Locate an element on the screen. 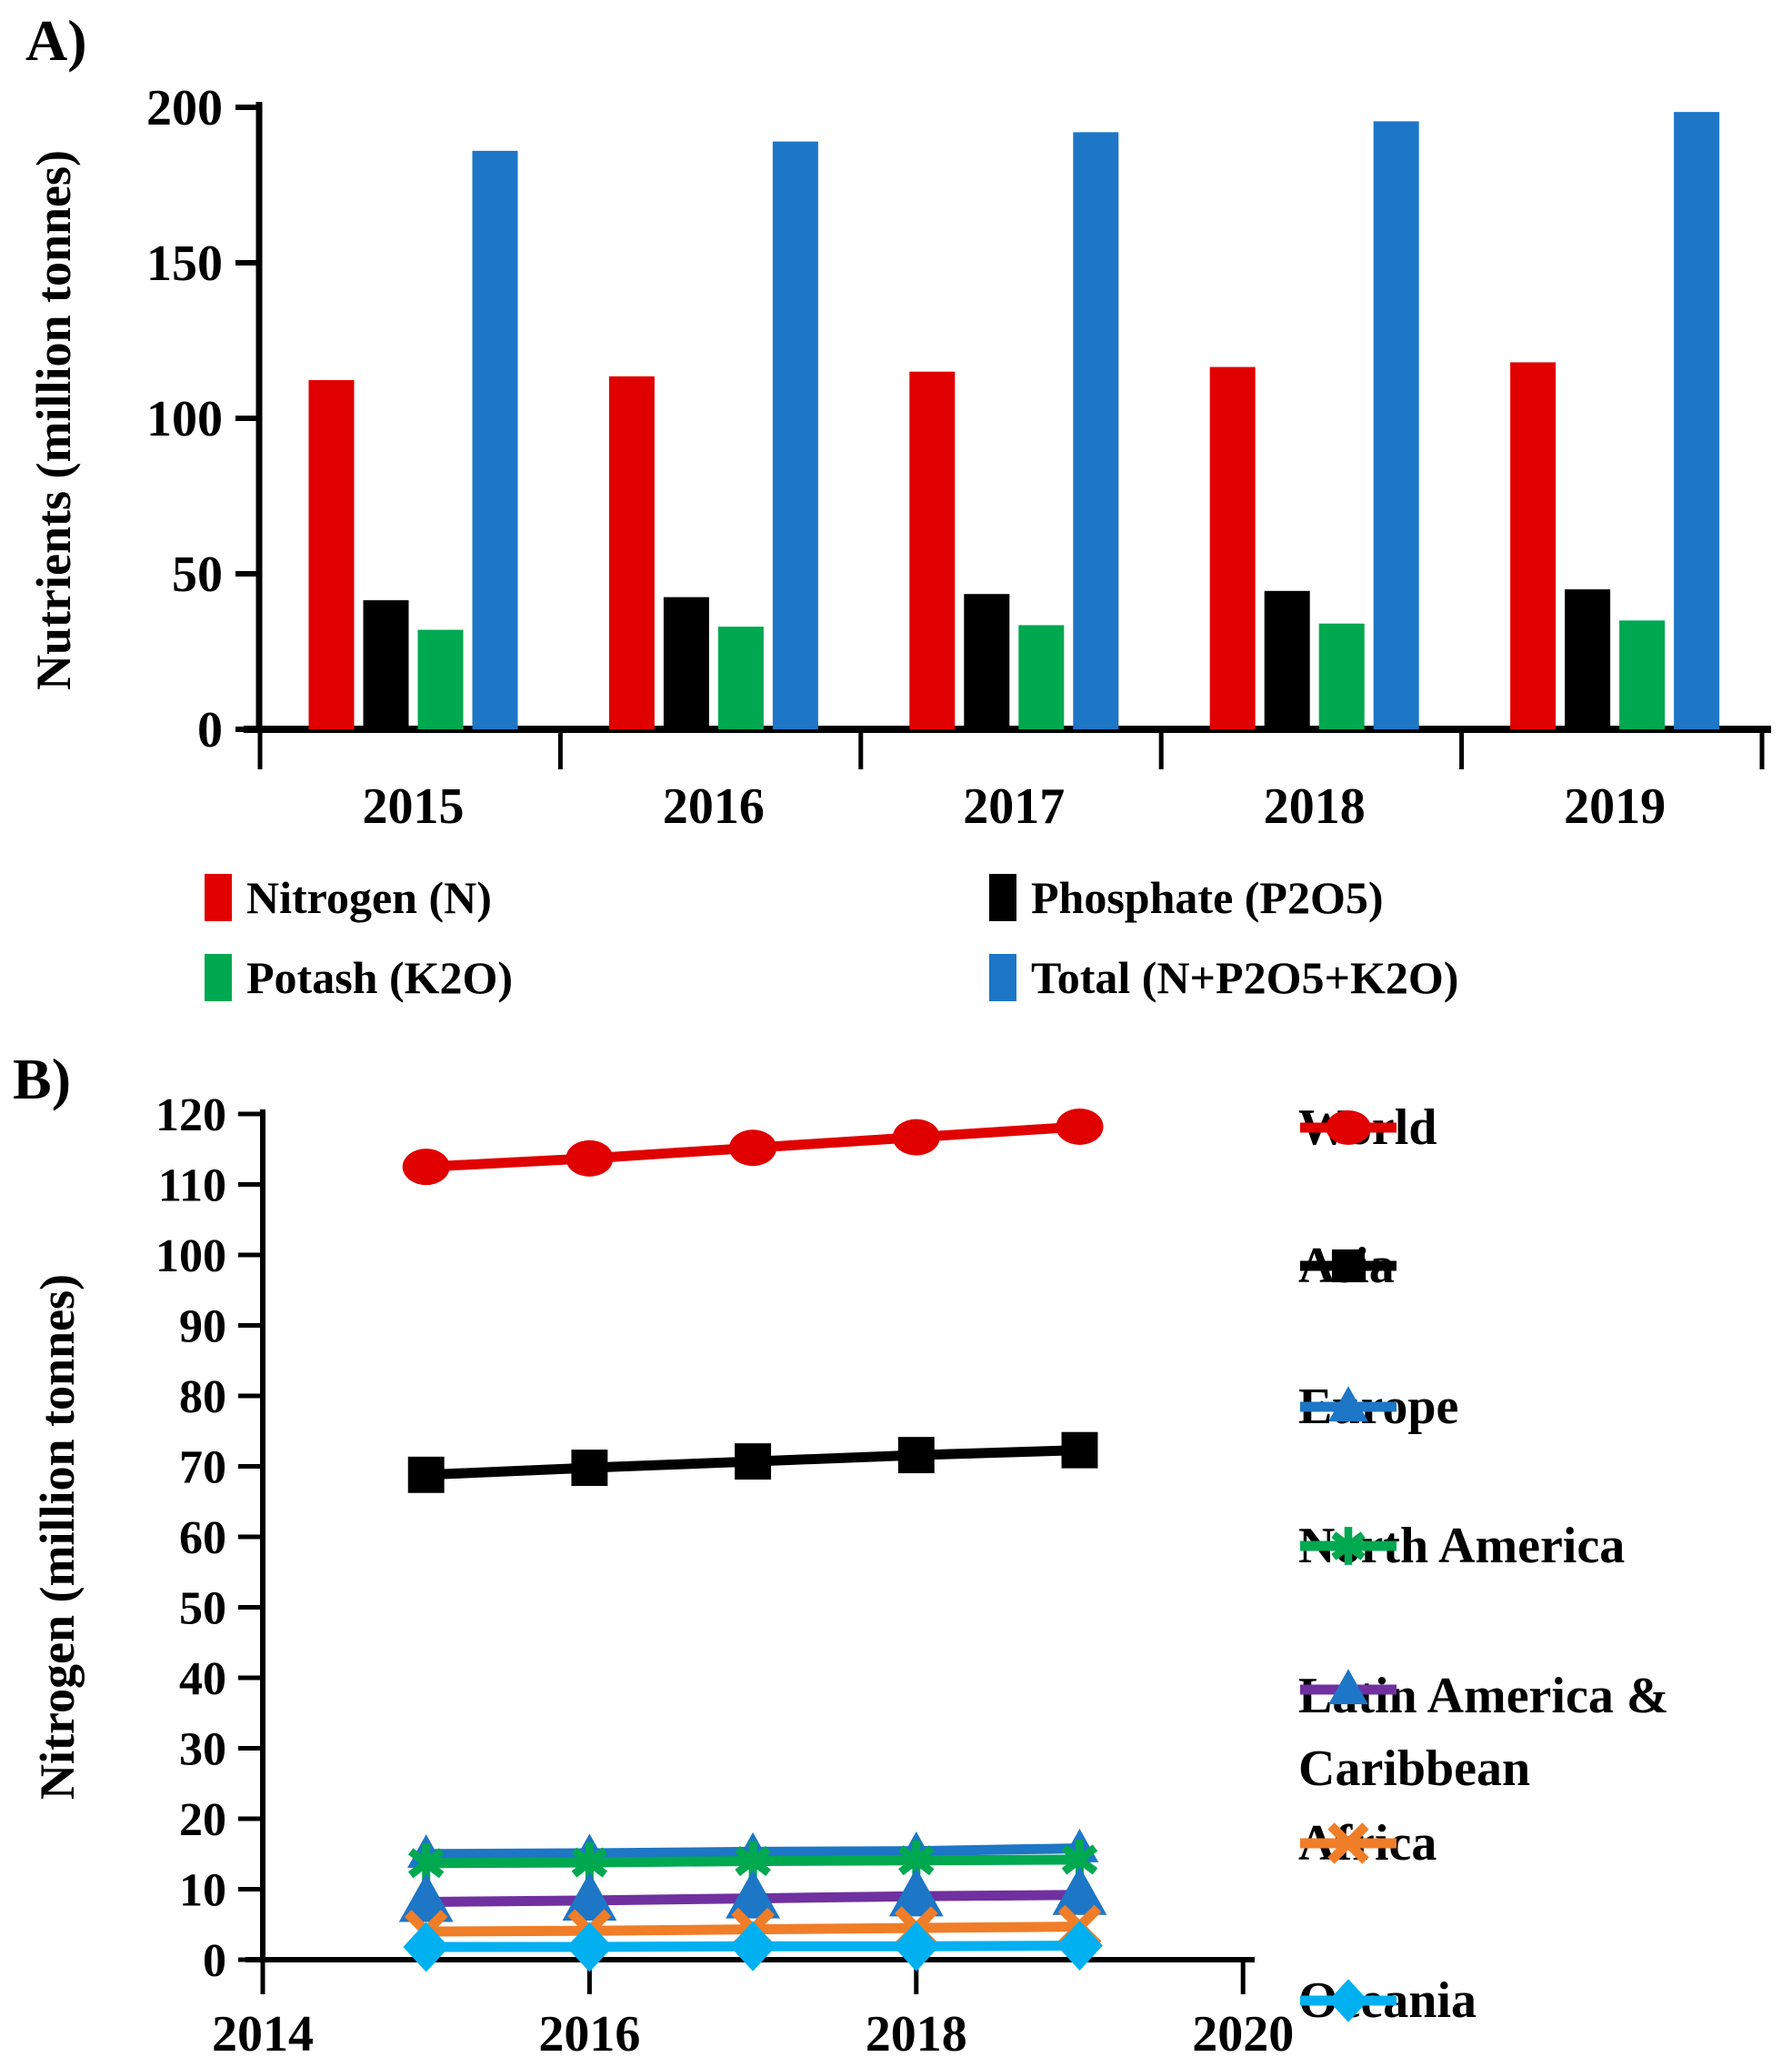  panel-a-x-tick-label: 2018 is located at coordinates (1315, 806).